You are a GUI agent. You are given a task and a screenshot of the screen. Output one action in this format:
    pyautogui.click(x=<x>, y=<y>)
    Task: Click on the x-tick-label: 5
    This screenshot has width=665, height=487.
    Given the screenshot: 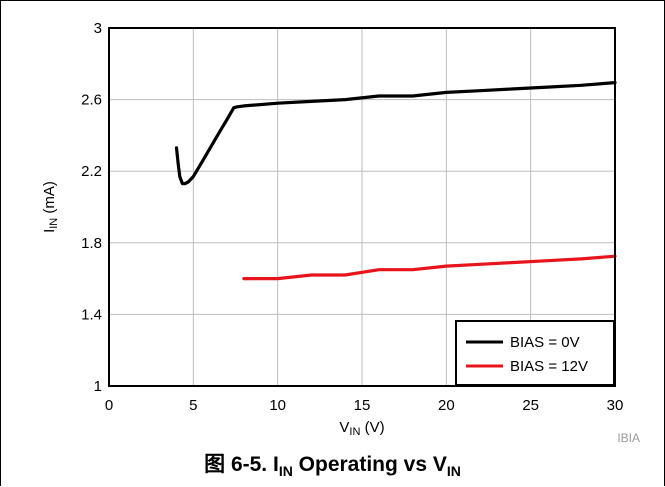 What is the action you would take?
    pyautogui.click(x=193, y=405)
    